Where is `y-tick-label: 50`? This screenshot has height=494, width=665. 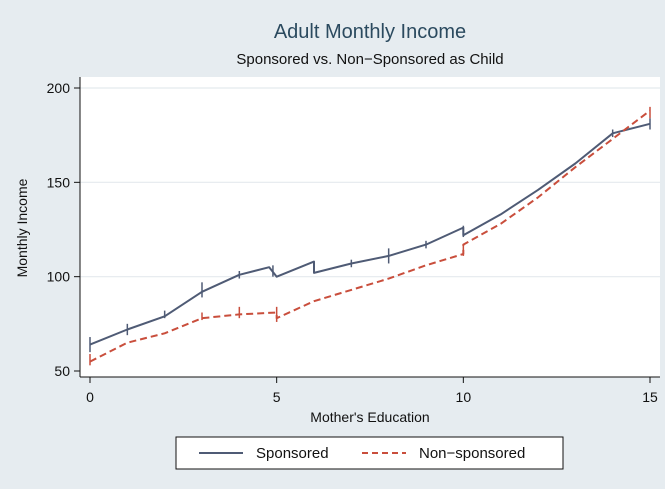
y-tick-label: 50 is located at coordinates (62, 371).